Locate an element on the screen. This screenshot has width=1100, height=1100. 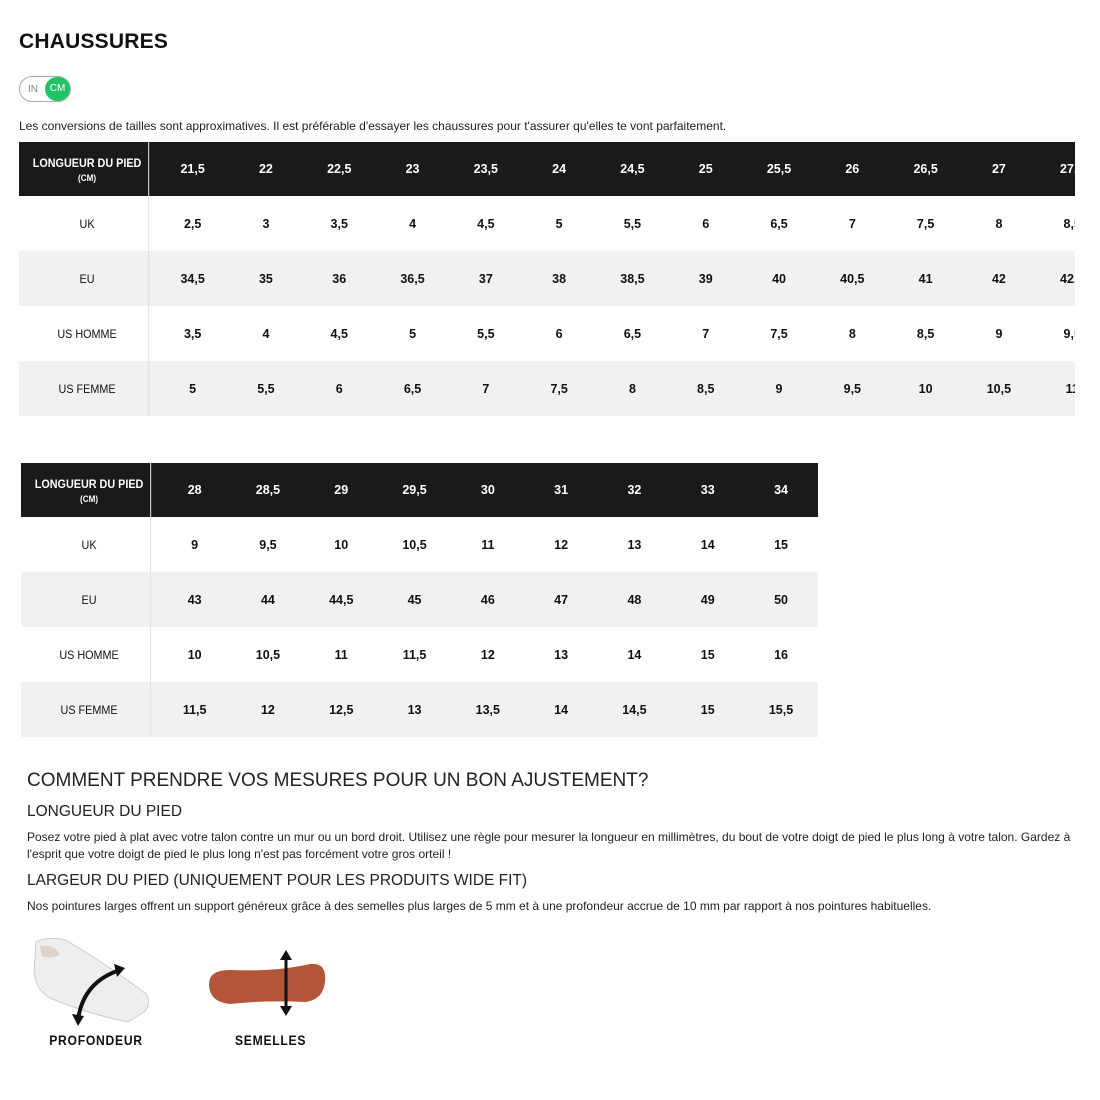
size-cell: 36,5 is located at coordinates (412, 278).